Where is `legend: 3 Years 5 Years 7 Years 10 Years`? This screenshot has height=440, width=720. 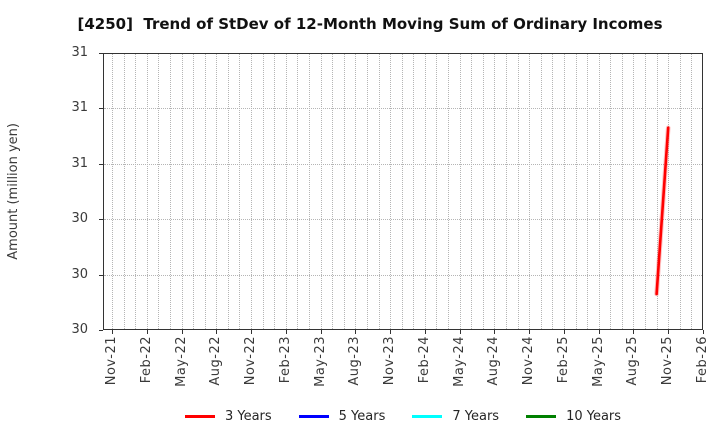
legend: 3 Years 5 Years 7 Years 10 Years is located at coordinates (403, 416).